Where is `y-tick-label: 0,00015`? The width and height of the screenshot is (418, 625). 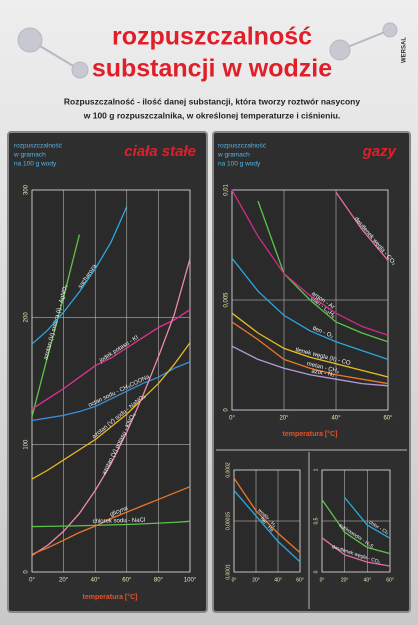
y-tick-label: 0,00015 is located at coordinates (228, 521).